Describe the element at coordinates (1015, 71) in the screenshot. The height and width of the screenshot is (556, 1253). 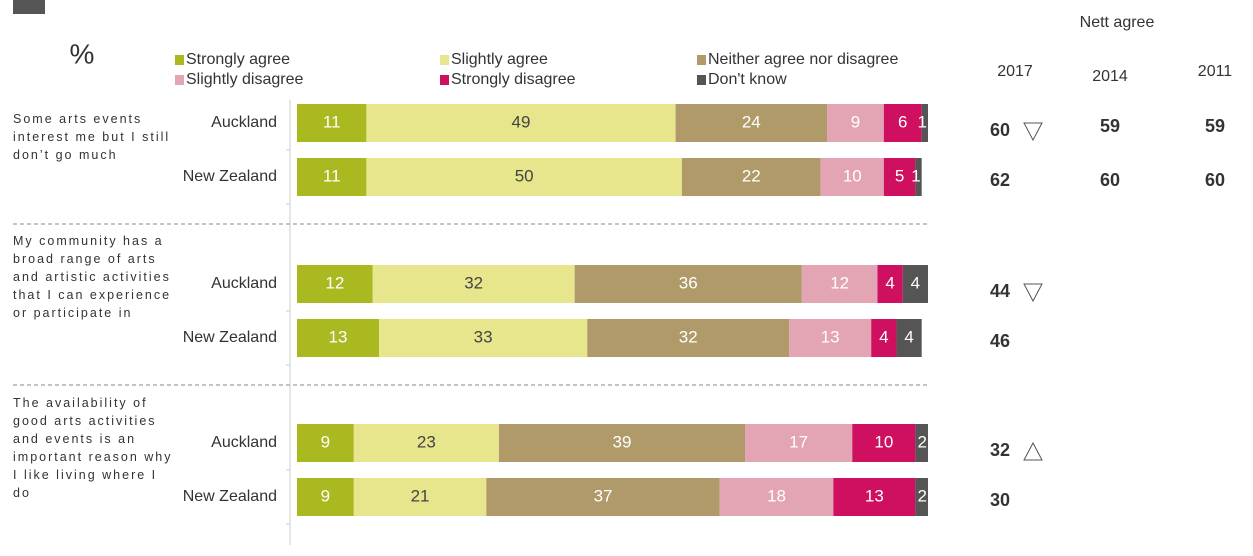
I see `nett-column-header: 2017` at that location.